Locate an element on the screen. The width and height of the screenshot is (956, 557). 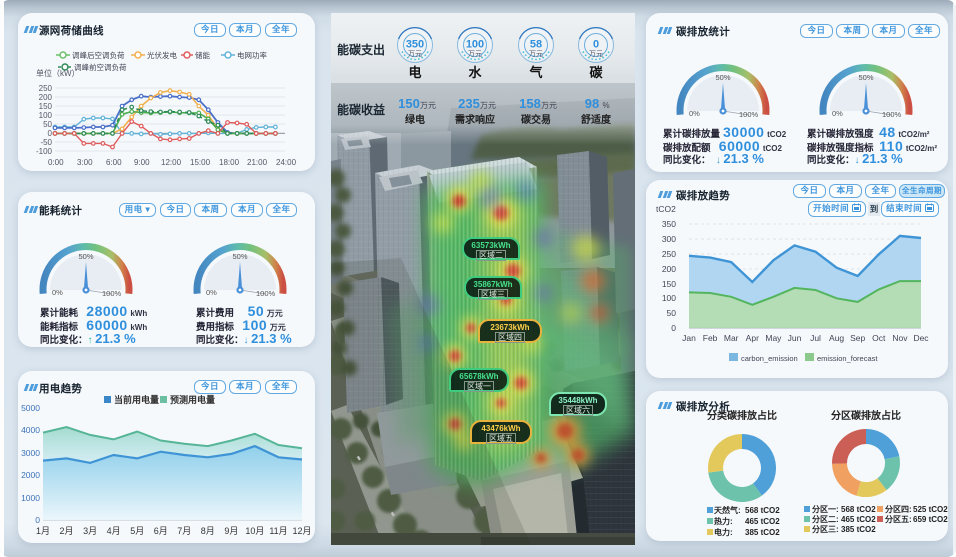
svg-text: 5月 is located at coordinates (137, 531).